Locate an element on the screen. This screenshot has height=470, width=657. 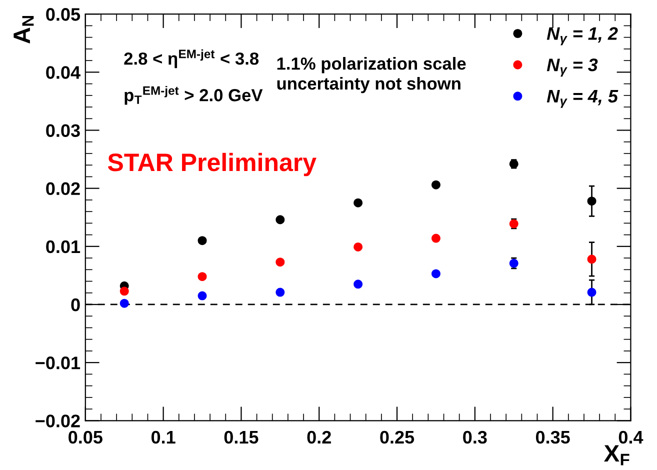
x-tick-label: 0.05 is located at coordinates (85, 437).